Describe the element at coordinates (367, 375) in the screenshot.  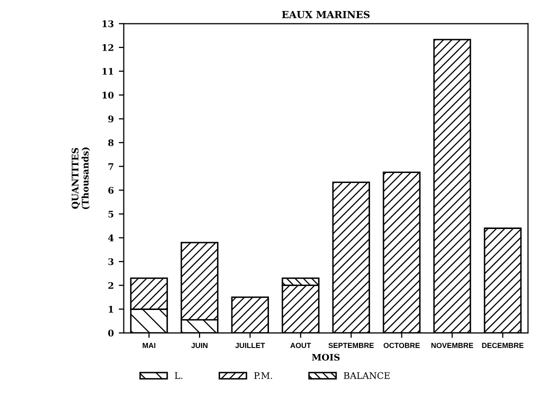
I see `legend-label: BALANCE` at that location.